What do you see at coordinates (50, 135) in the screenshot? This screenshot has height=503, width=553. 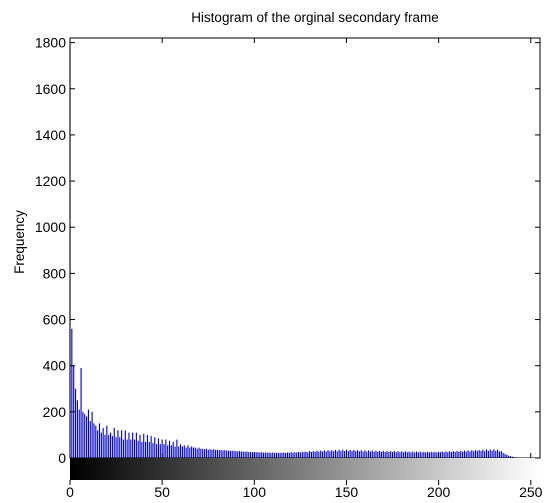 I see `y-tick-label: 1400` at bounding box center [50, 135].